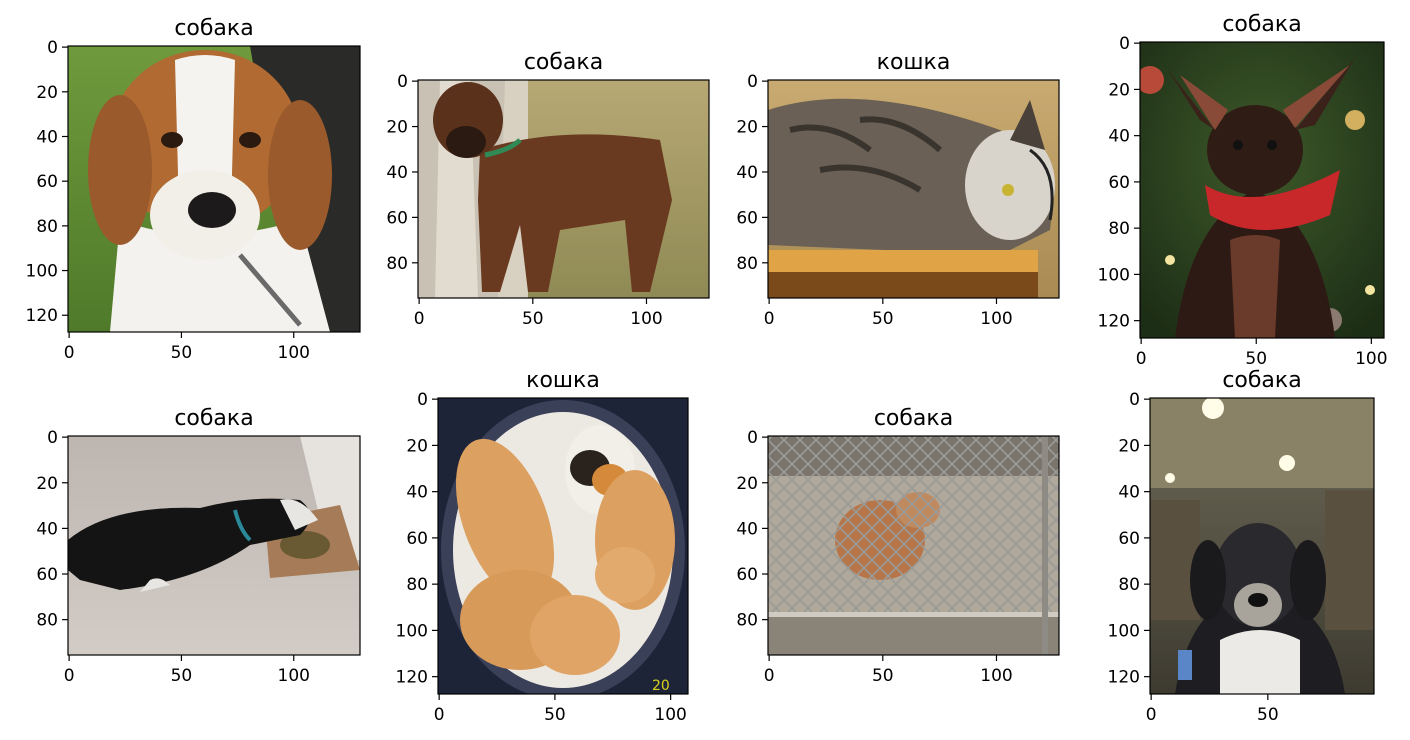 The image size is (1410, 740). What do you see at coordinates (661, 686) in the screenshot?
I see `svg-text: 20` at bounding box center [661, 686].